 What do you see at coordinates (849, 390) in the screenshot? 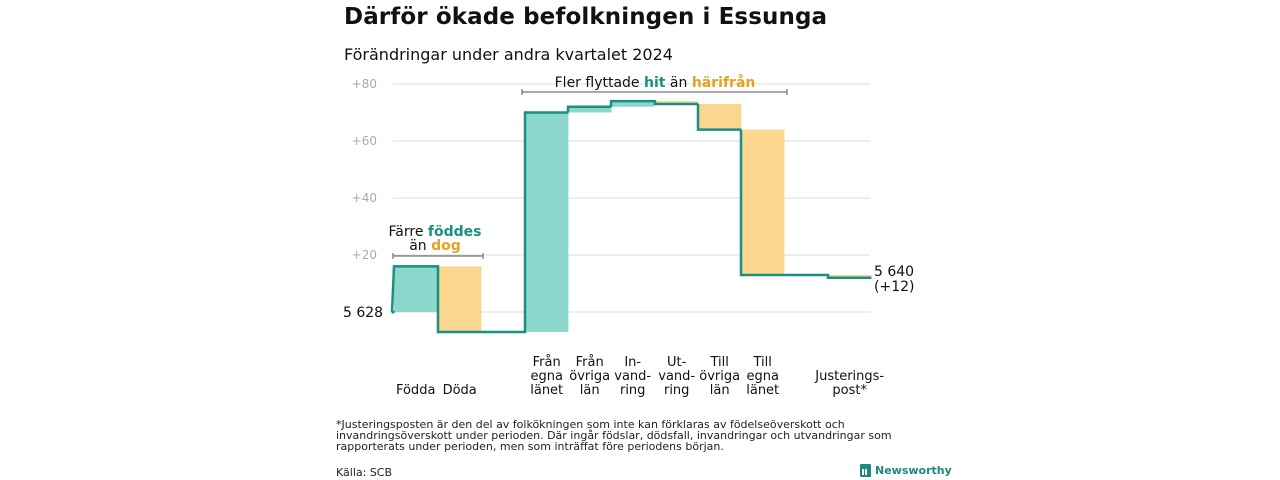
I see `category-label: post*` at bounding box center [849, 390].